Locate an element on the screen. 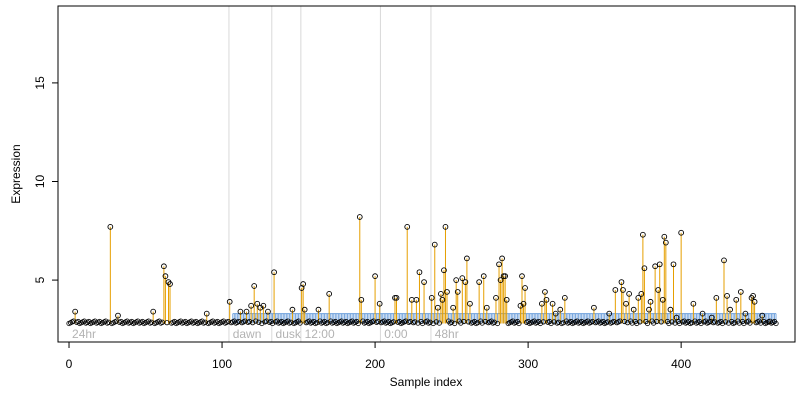  region-label: 0:00 is located at coordinates (396, 334).